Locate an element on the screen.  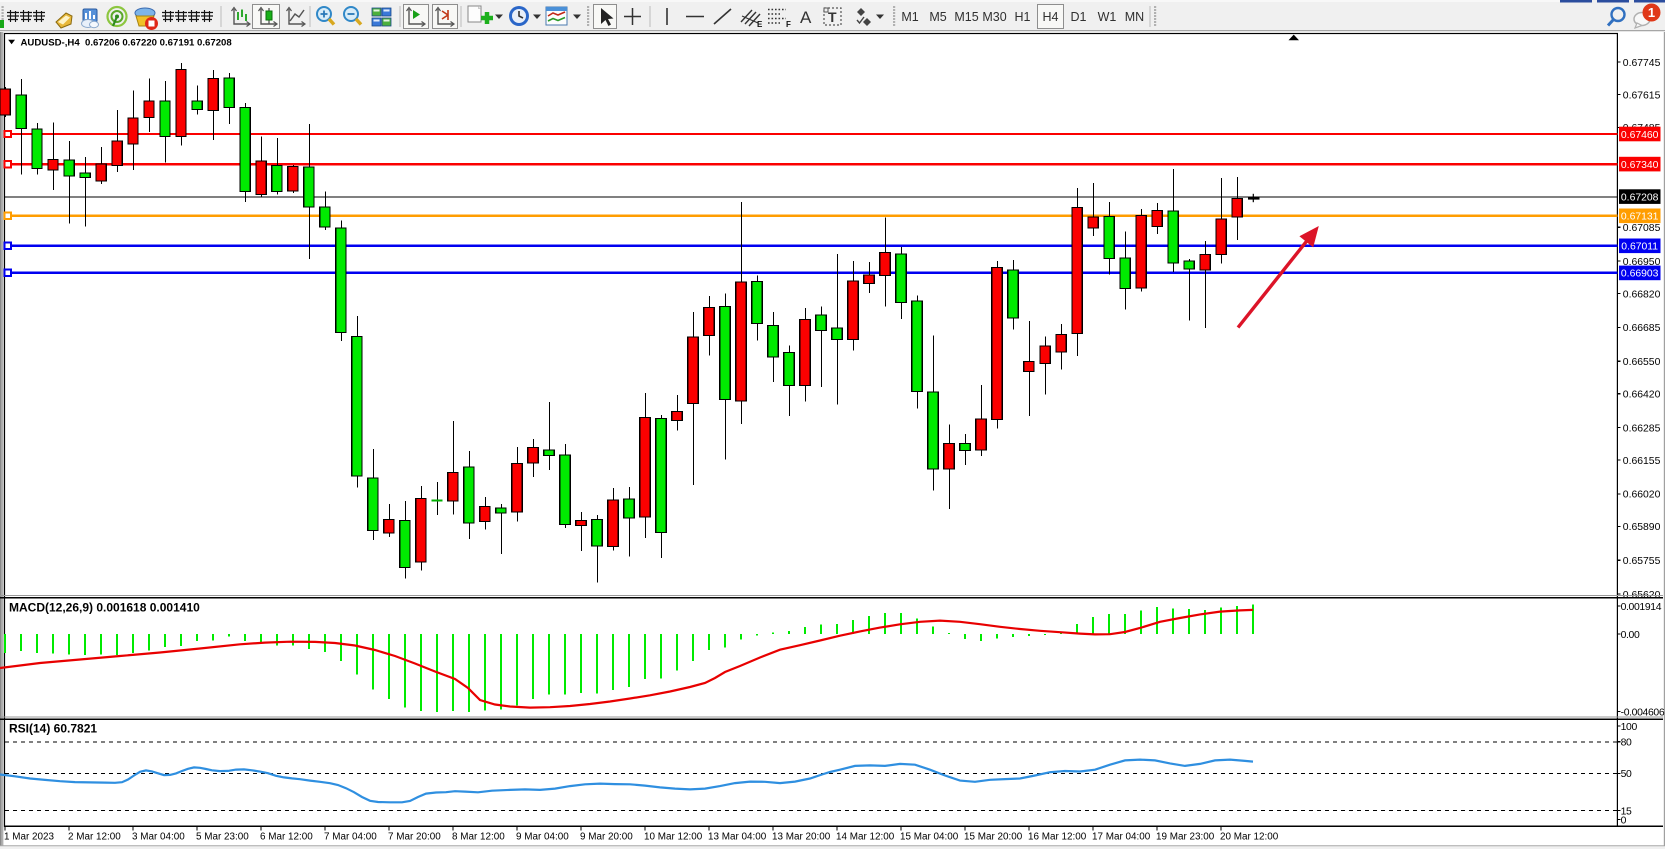
svg-text: D1 is located at coordinates (1079, 17).